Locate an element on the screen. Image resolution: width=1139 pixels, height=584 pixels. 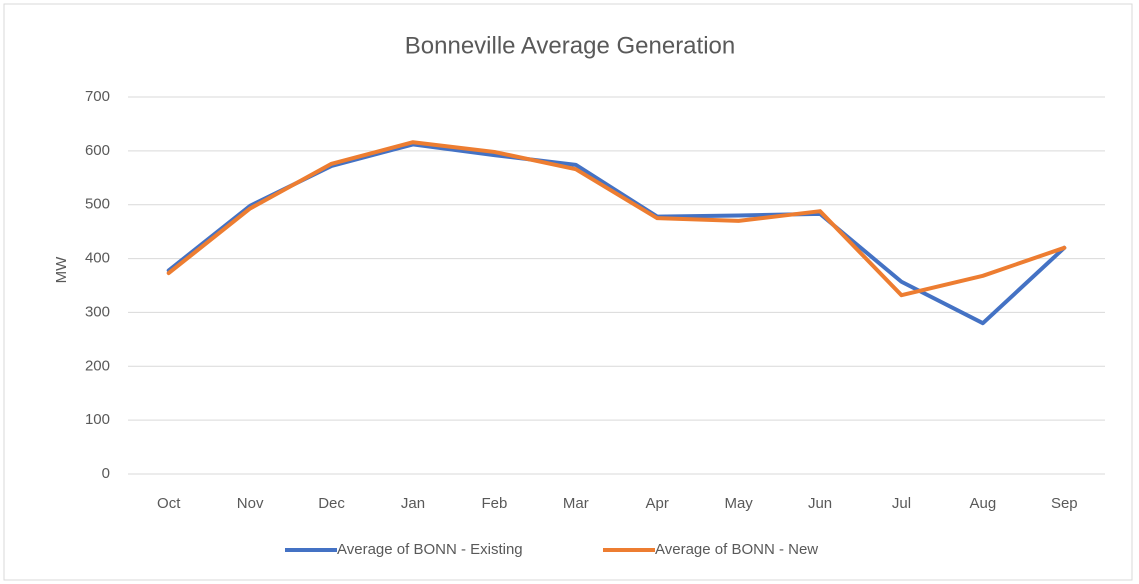
y-tick-label: 0 is located at coordinates (106, 473).